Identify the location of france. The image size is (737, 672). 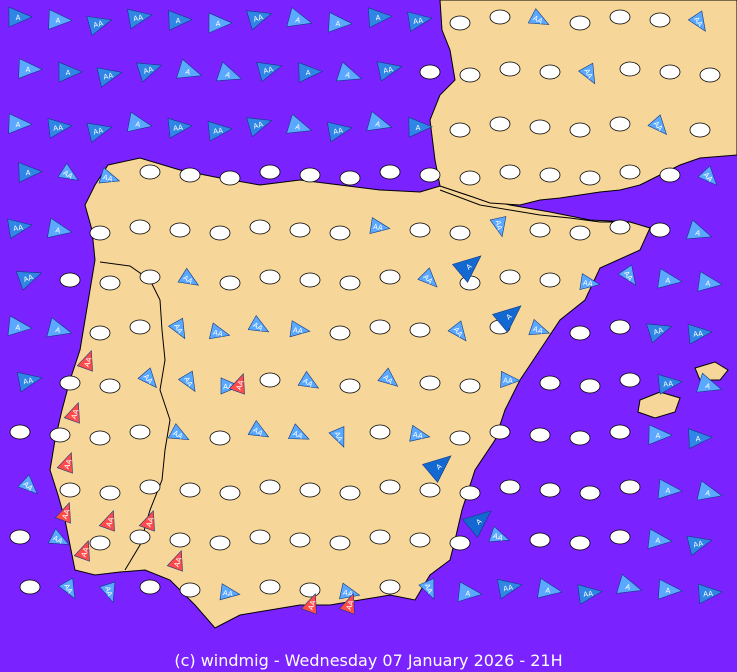
(583, 103).